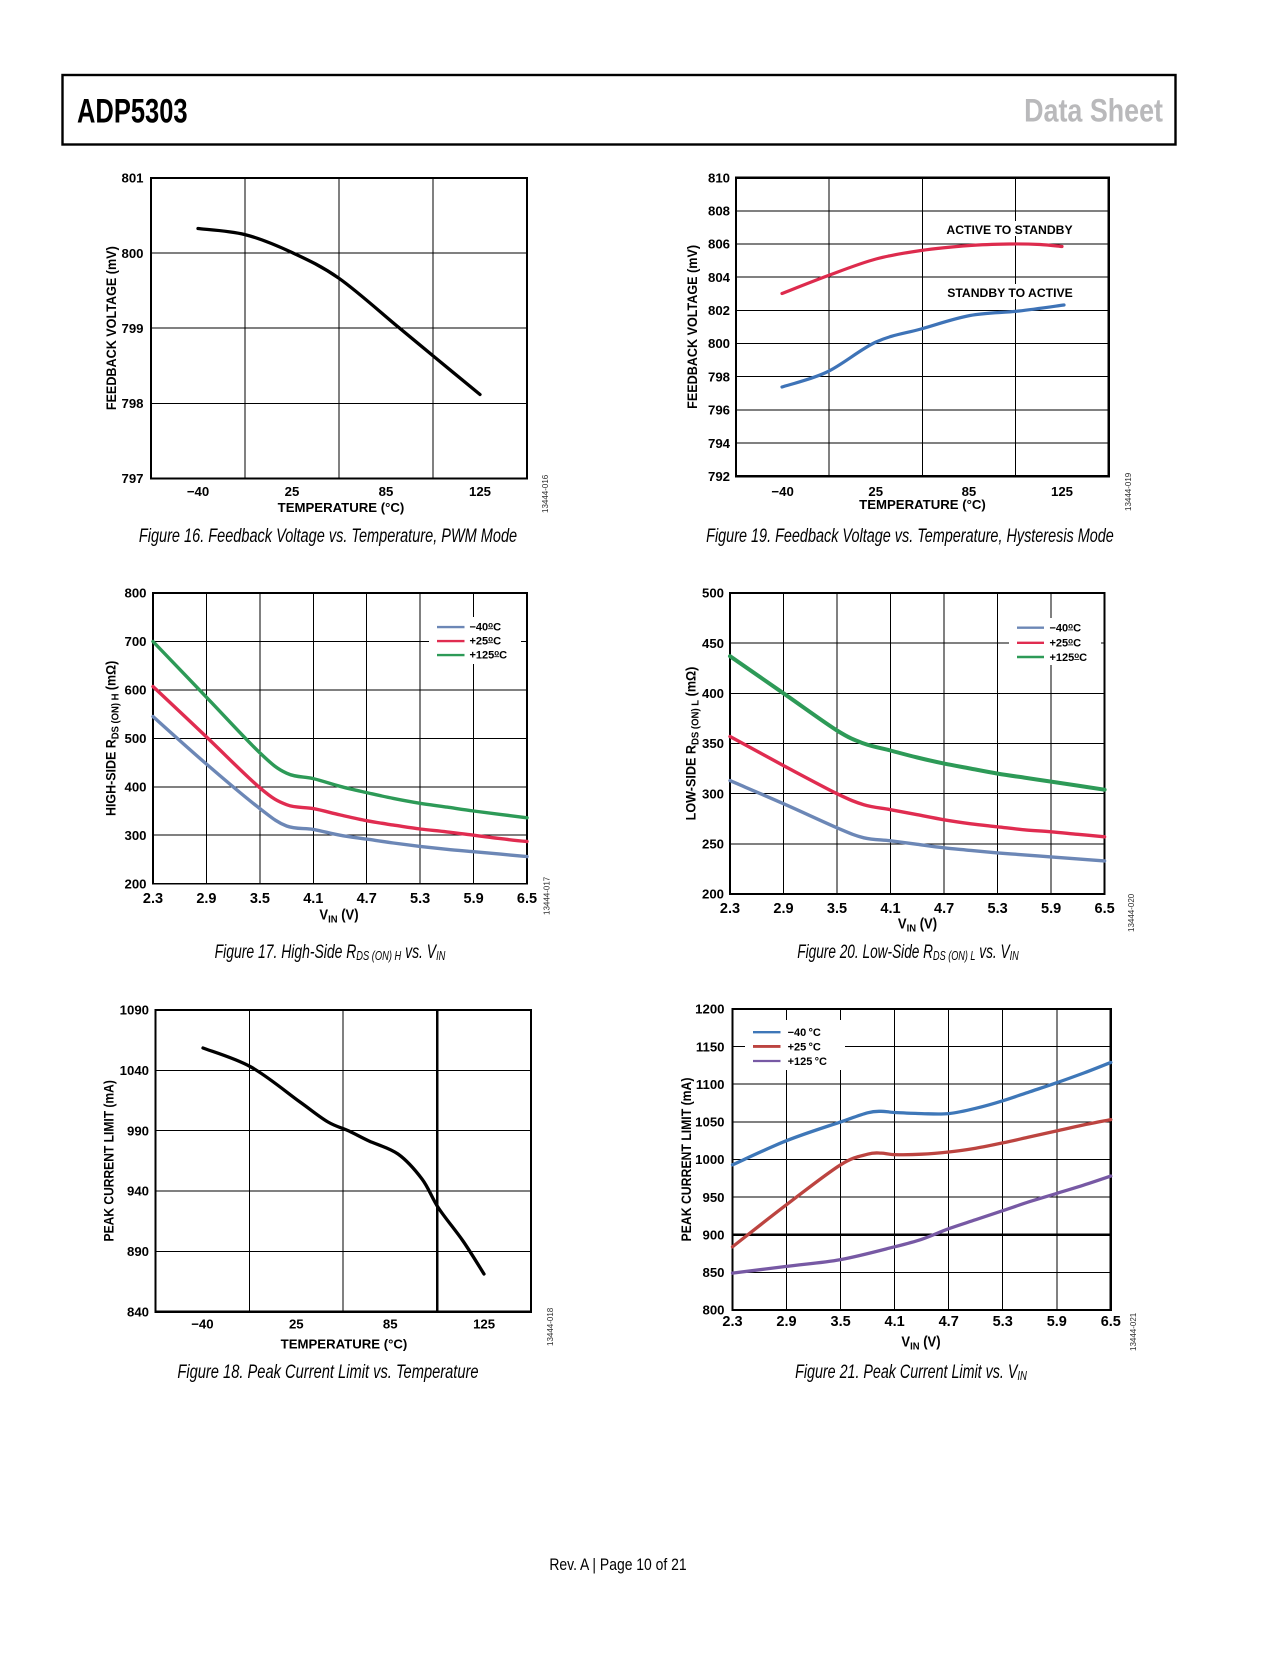  Describe the element at coordinates (1066, 642) in the screenshot. I see `svg-text: +25oC` at that location.